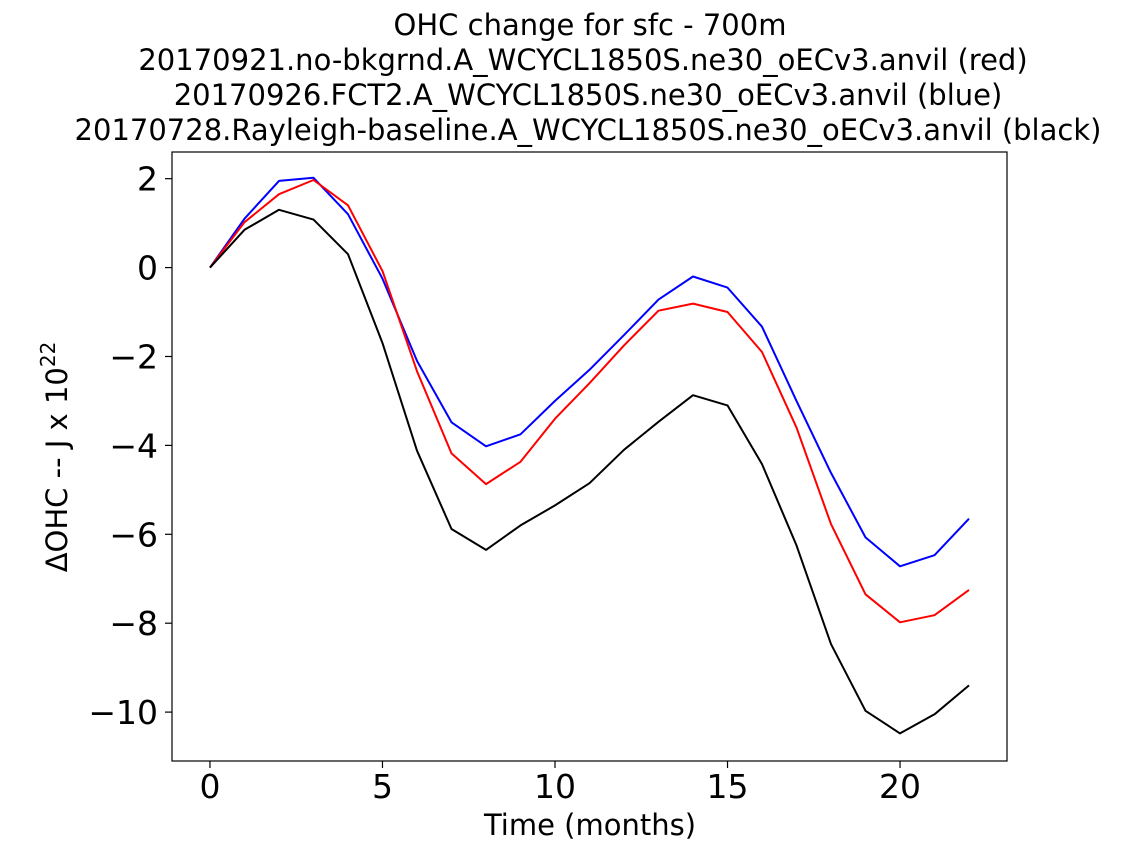 This screenshot has height=853, width=1140. I want to click on x-tick-label-2: 10, so click(555, 786).